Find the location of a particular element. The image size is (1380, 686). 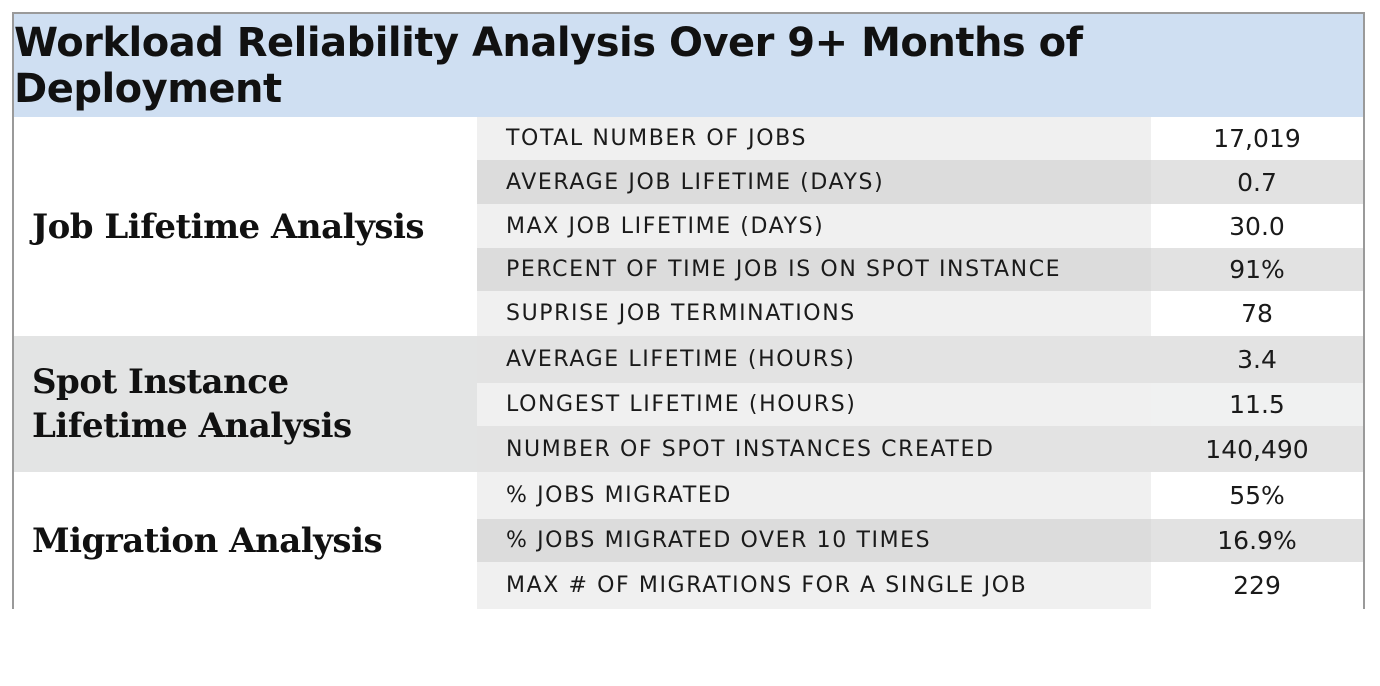

table-row: AVERAGE JOB LIFETIME (DAYS) 0.7 is located at coordinates (920, 182).